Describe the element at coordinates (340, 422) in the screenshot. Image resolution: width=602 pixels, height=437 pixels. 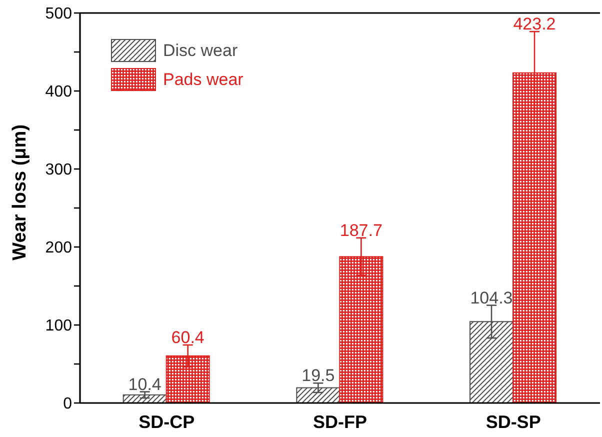
I see `x-tick-label: SD-FP` at that location.